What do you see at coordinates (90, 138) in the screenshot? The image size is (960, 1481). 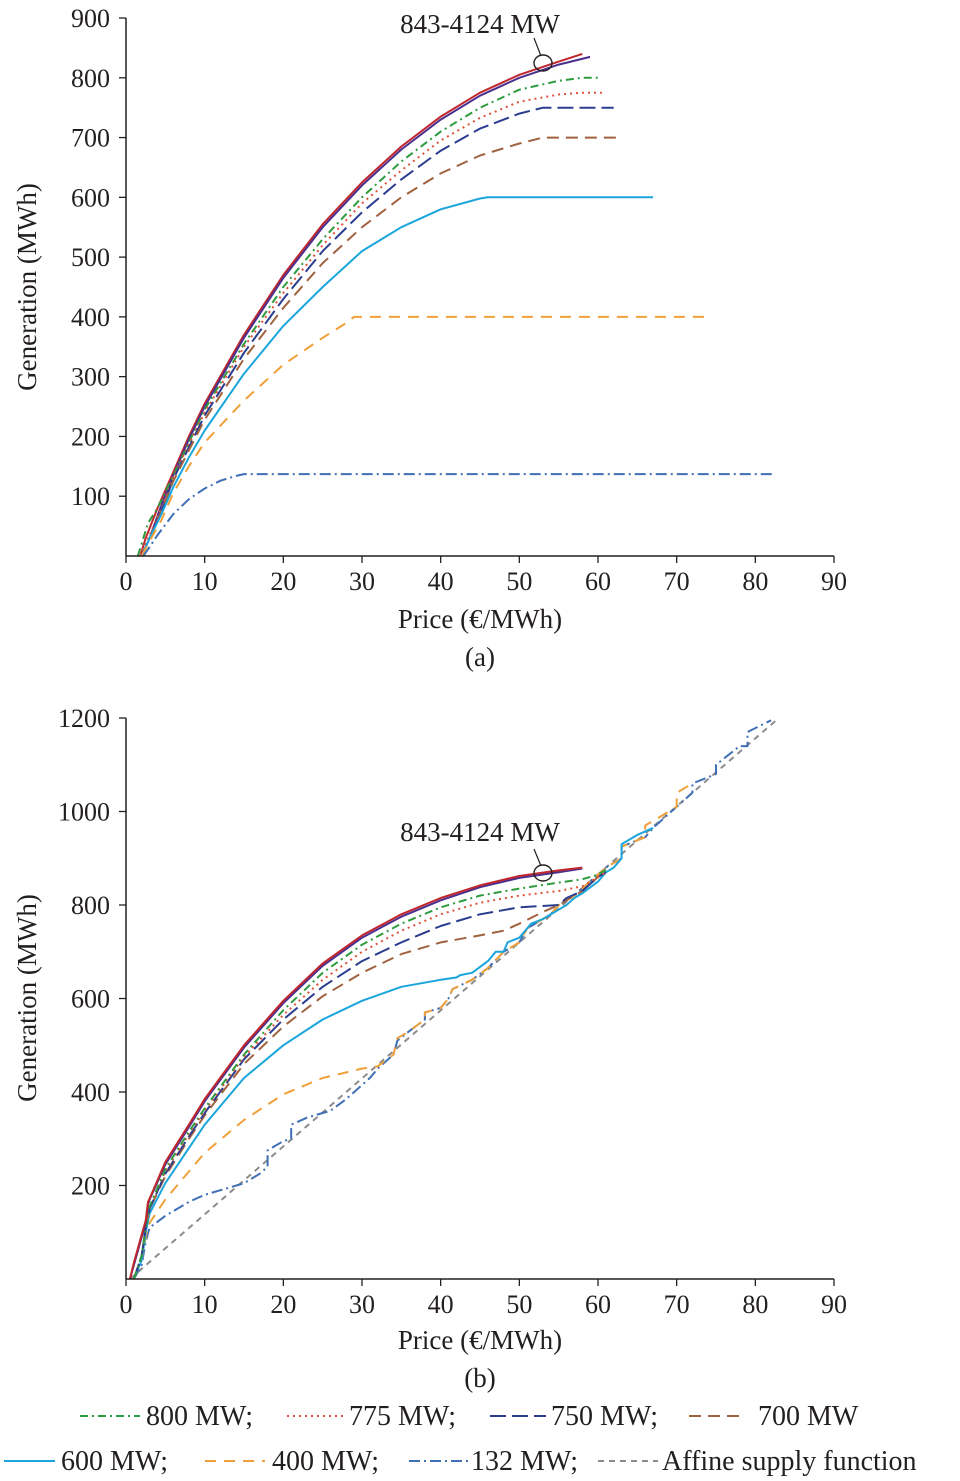 I see `y-tick-label: 700` at bounding box center [90, 138].